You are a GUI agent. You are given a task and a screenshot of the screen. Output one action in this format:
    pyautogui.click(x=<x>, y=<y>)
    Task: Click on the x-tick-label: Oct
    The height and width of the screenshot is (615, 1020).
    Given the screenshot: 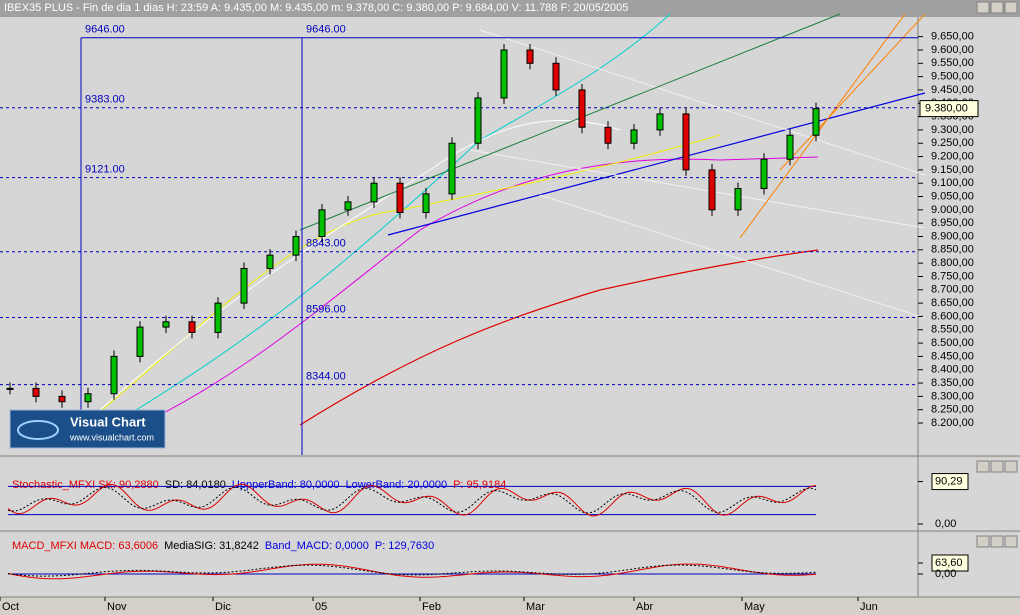 What is the action you would take?
    pyautogui.click(x=10, y=607)
    